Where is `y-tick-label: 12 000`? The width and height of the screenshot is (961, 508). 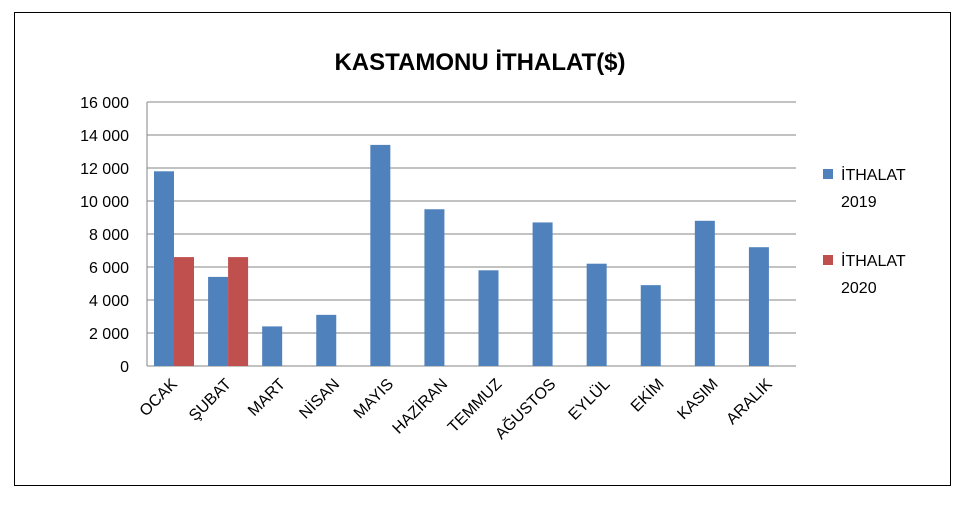
y-tick-label: 12 000 is located at coordinates (104, 169).